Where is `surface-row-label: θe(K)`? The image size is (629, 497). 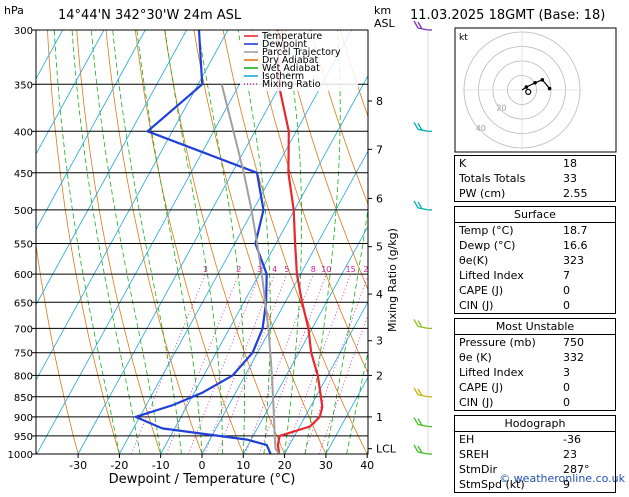
surface-row-label: θe(K) is located at coordinates (473, 260).